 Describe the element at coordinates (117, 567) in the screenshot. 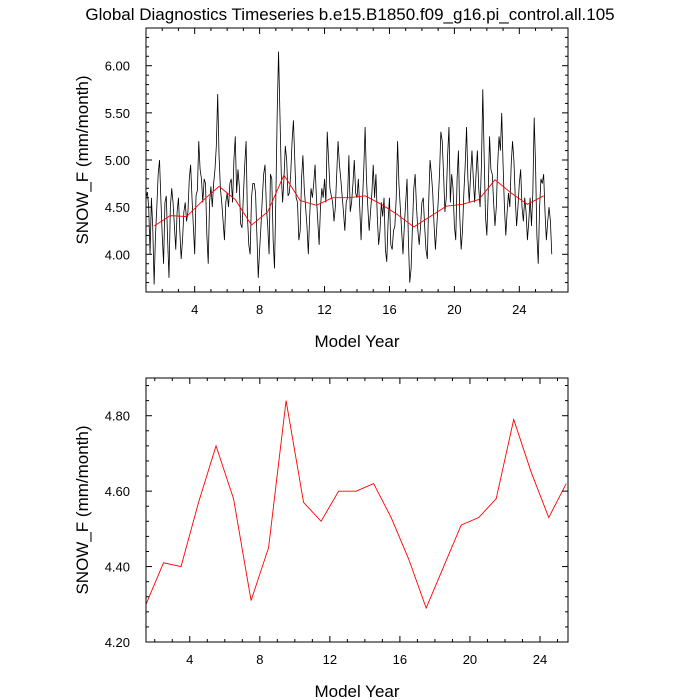

I see `y-tick-label: 4.40` at that location.